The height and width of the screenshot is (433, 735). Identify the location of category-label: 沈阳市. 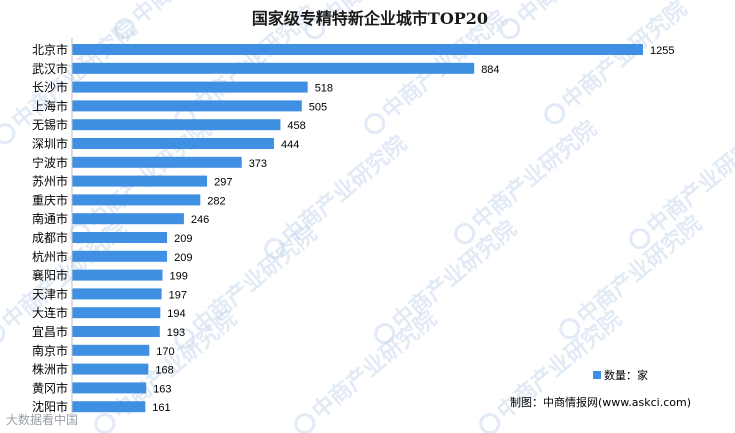
(50, 406).